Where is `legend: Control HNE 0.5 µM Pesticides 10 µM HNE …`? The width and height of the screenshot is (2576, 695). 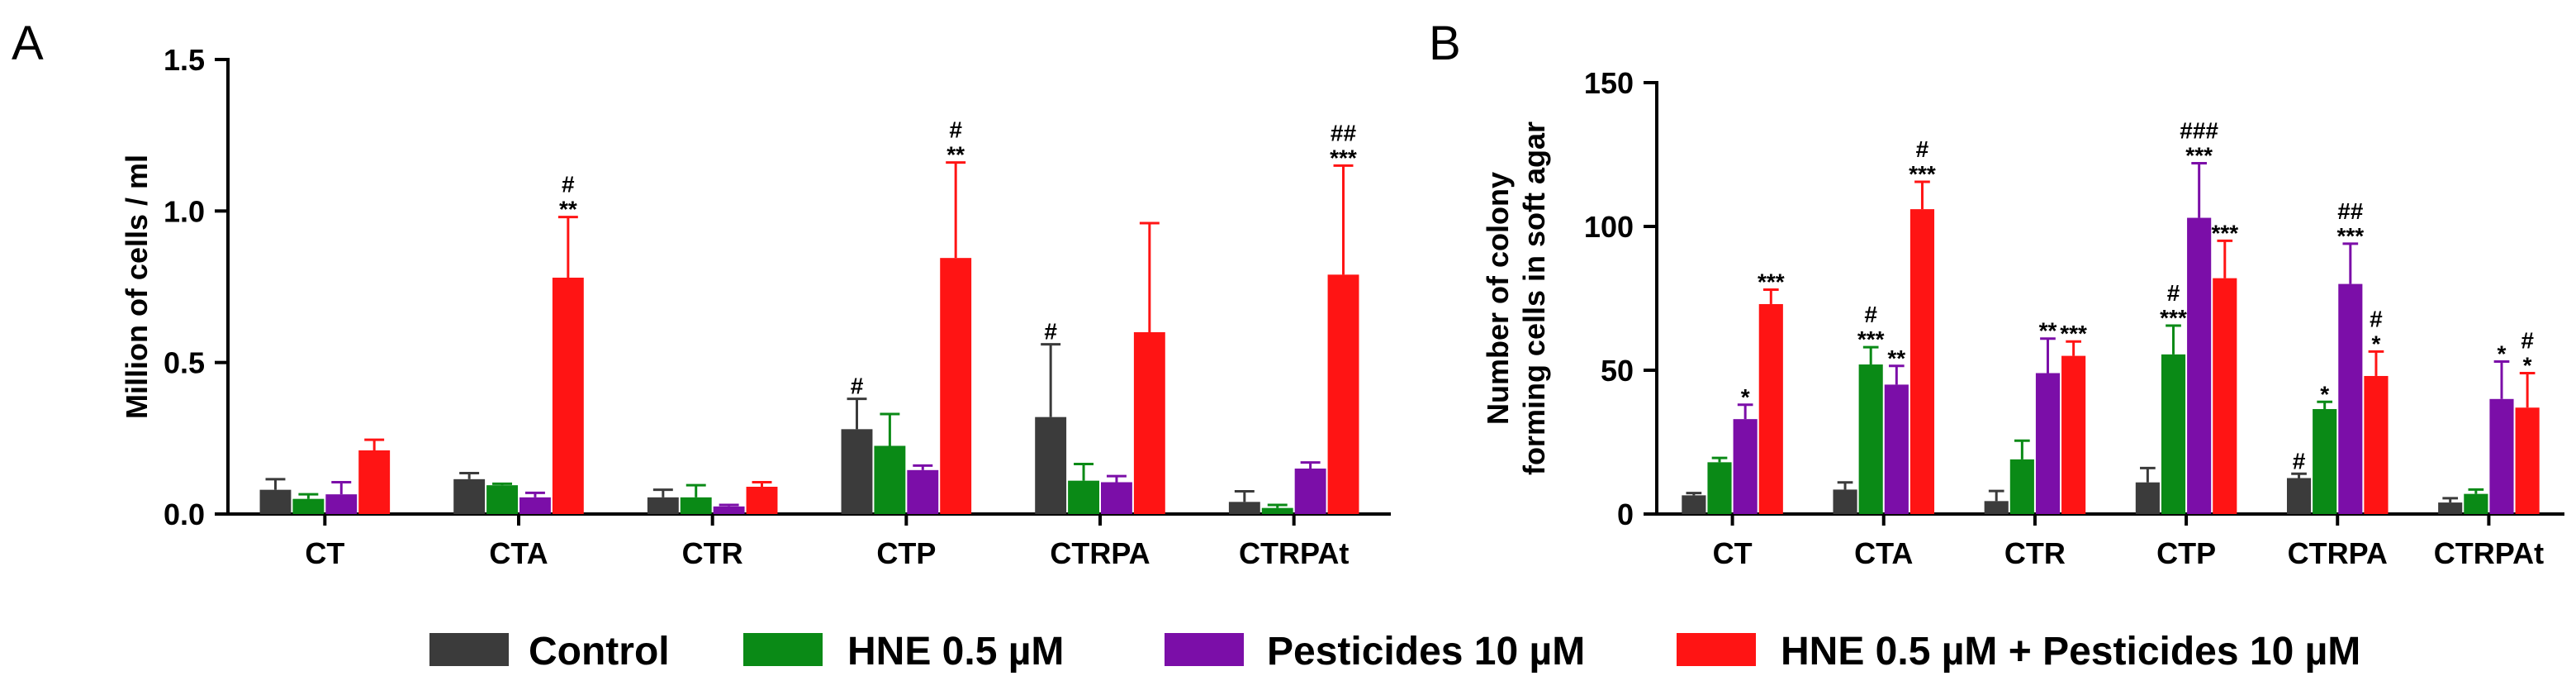 legend: Control HNE 0.5 µM Pesticides 10 µM HNE … is located at coordinates (1395, 652).